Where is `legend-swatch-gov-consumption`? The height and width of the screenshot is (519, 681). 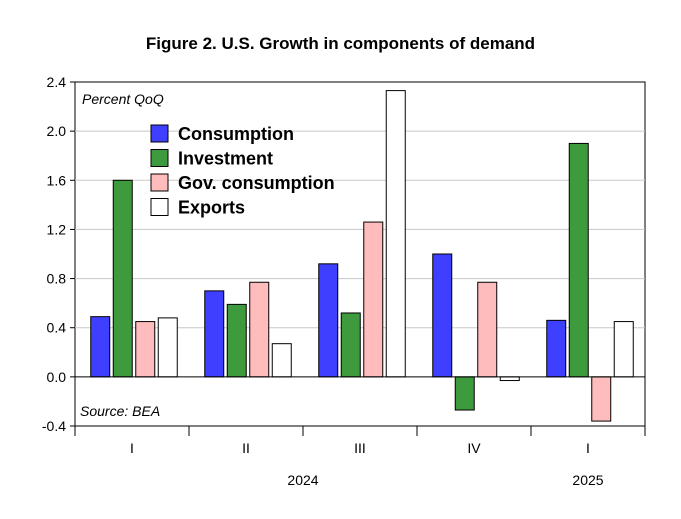
legend-swatch-gov-consumption is located at coordinates (159, 182).